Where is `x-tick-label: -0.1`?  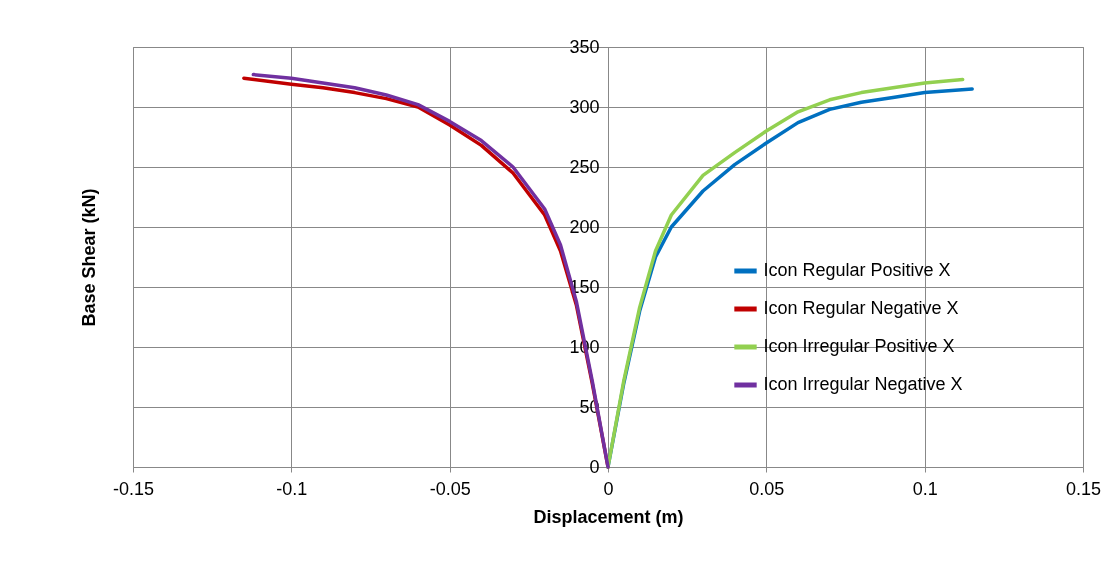
x-tick-label: -0.1 is located at coordinates (292, 488).